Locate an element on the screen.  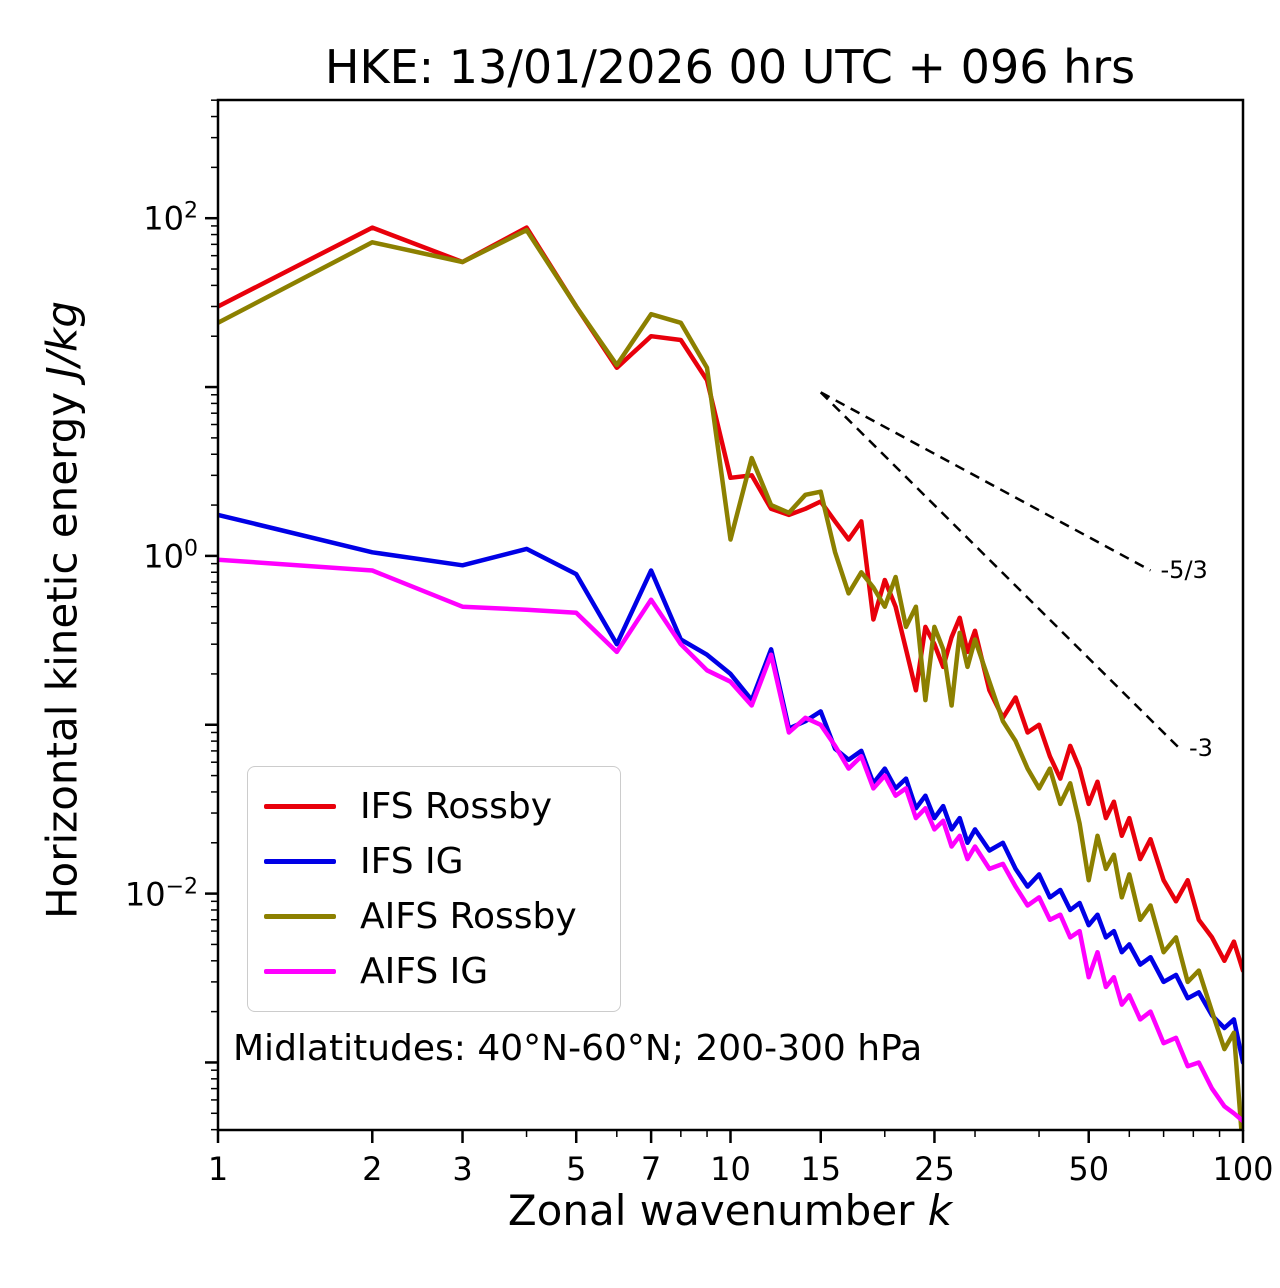
legend-label-ifs-ig: IFS IG is located at coordinates (412, 861).